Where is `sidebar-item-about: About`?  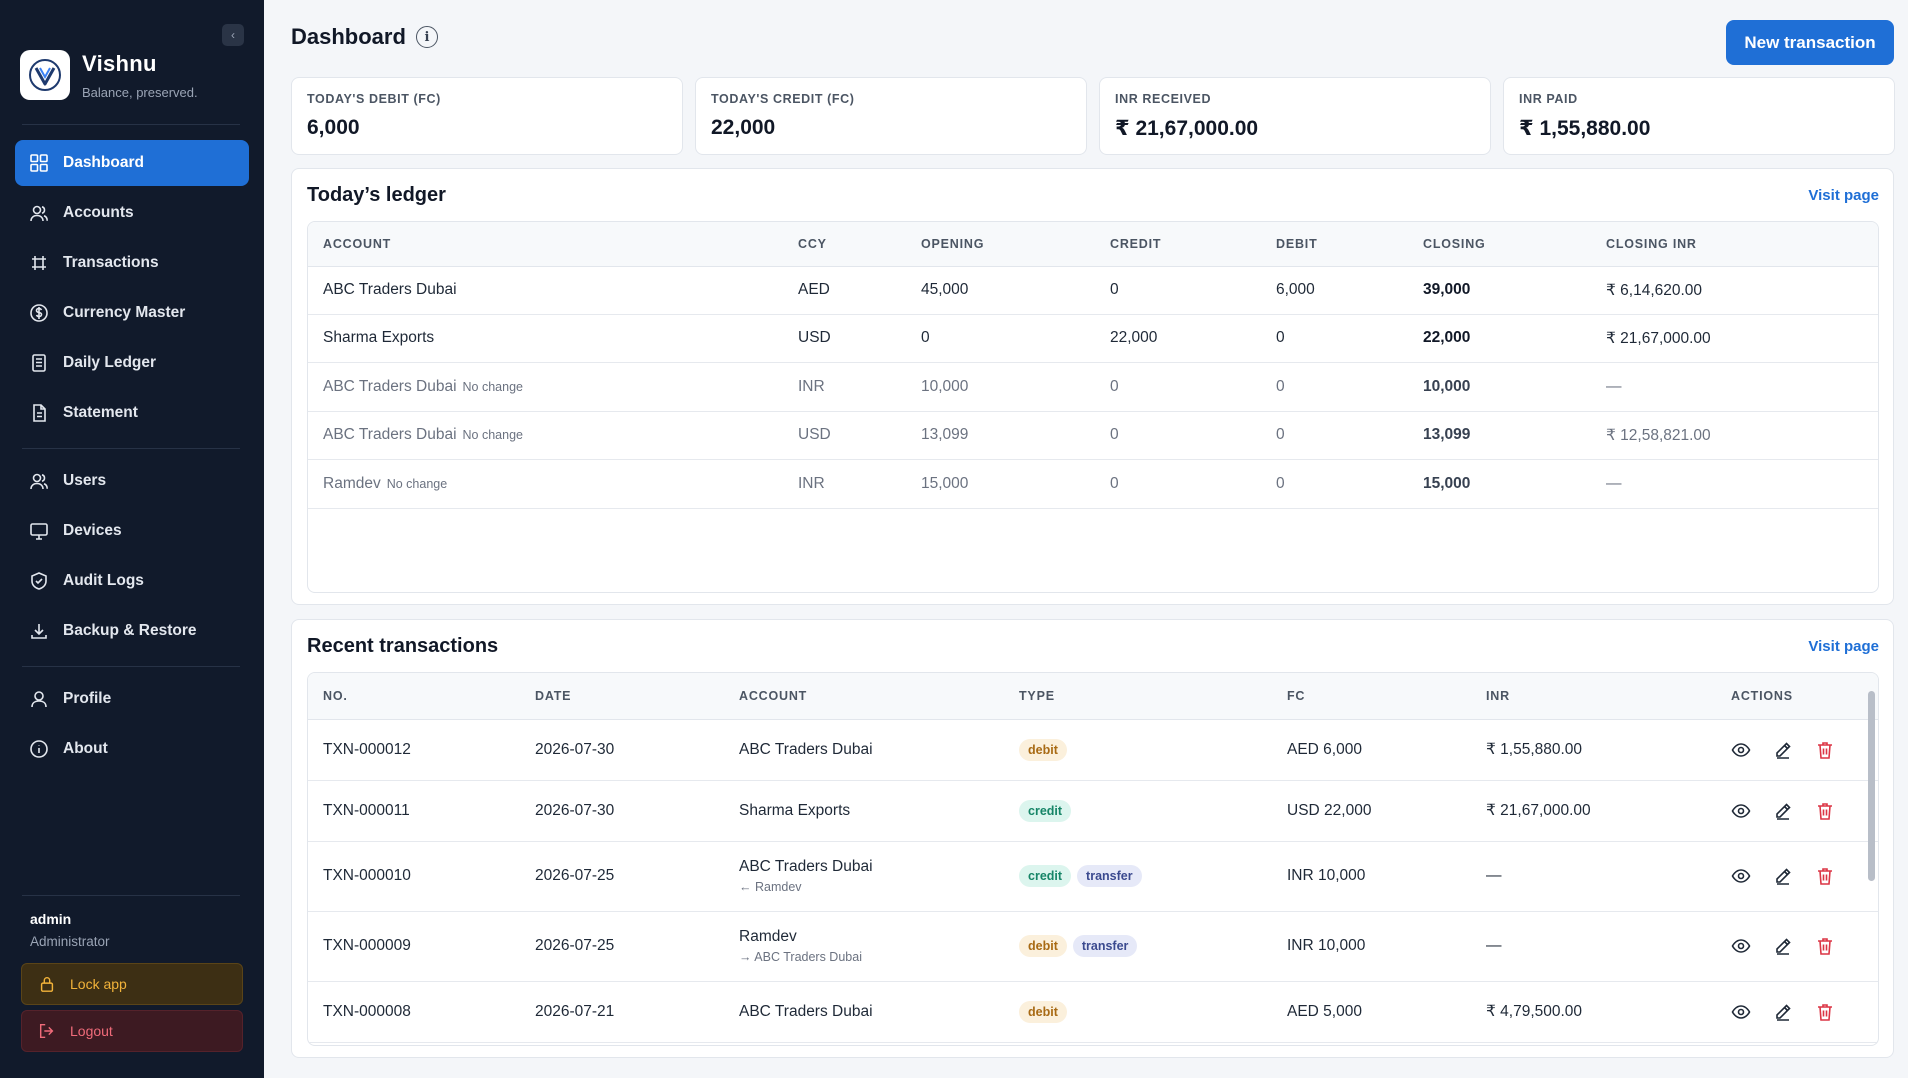
sidebar-item-about: About is located at coordinates (132, 749).